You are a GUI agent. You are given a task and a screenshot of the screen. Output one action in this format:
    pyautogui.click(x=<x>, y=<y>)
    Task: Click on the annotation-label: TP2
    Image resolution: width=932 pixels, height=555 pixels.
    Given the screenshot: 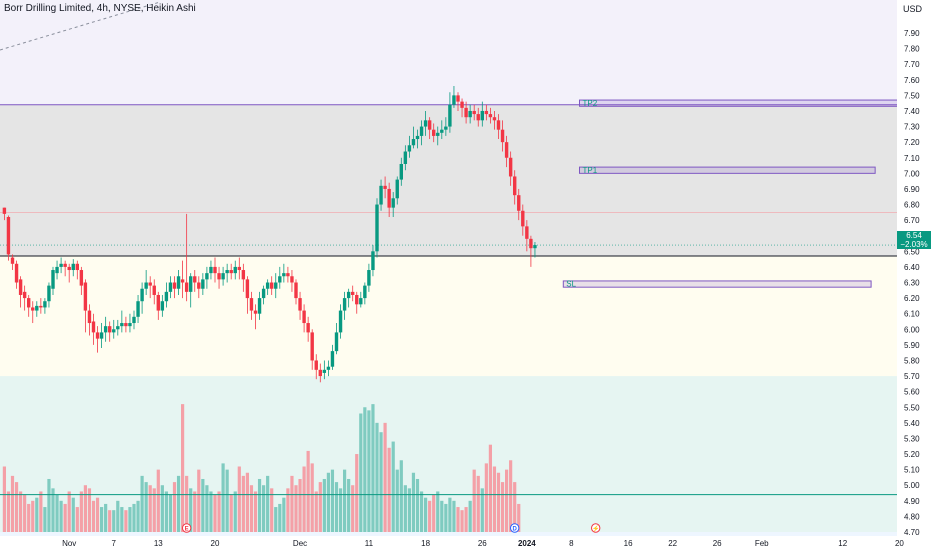 What is the action you would take?
    pyautogui.click(x=590, y=103)
    